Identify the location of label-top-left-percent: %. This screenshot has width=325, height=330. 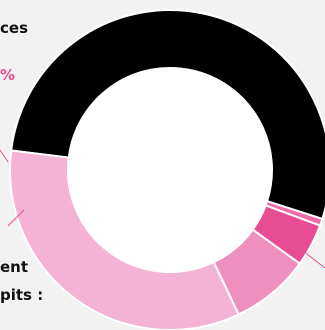
(7, 75).